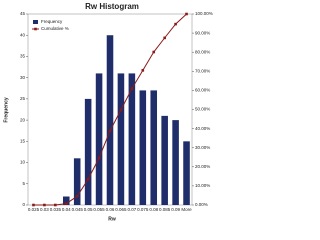 This screenshot has width=320, height=240. Describe the element at coordinates (202, 70) in the screenshot. I see `y2-tick-label: 70.00%` at that location.